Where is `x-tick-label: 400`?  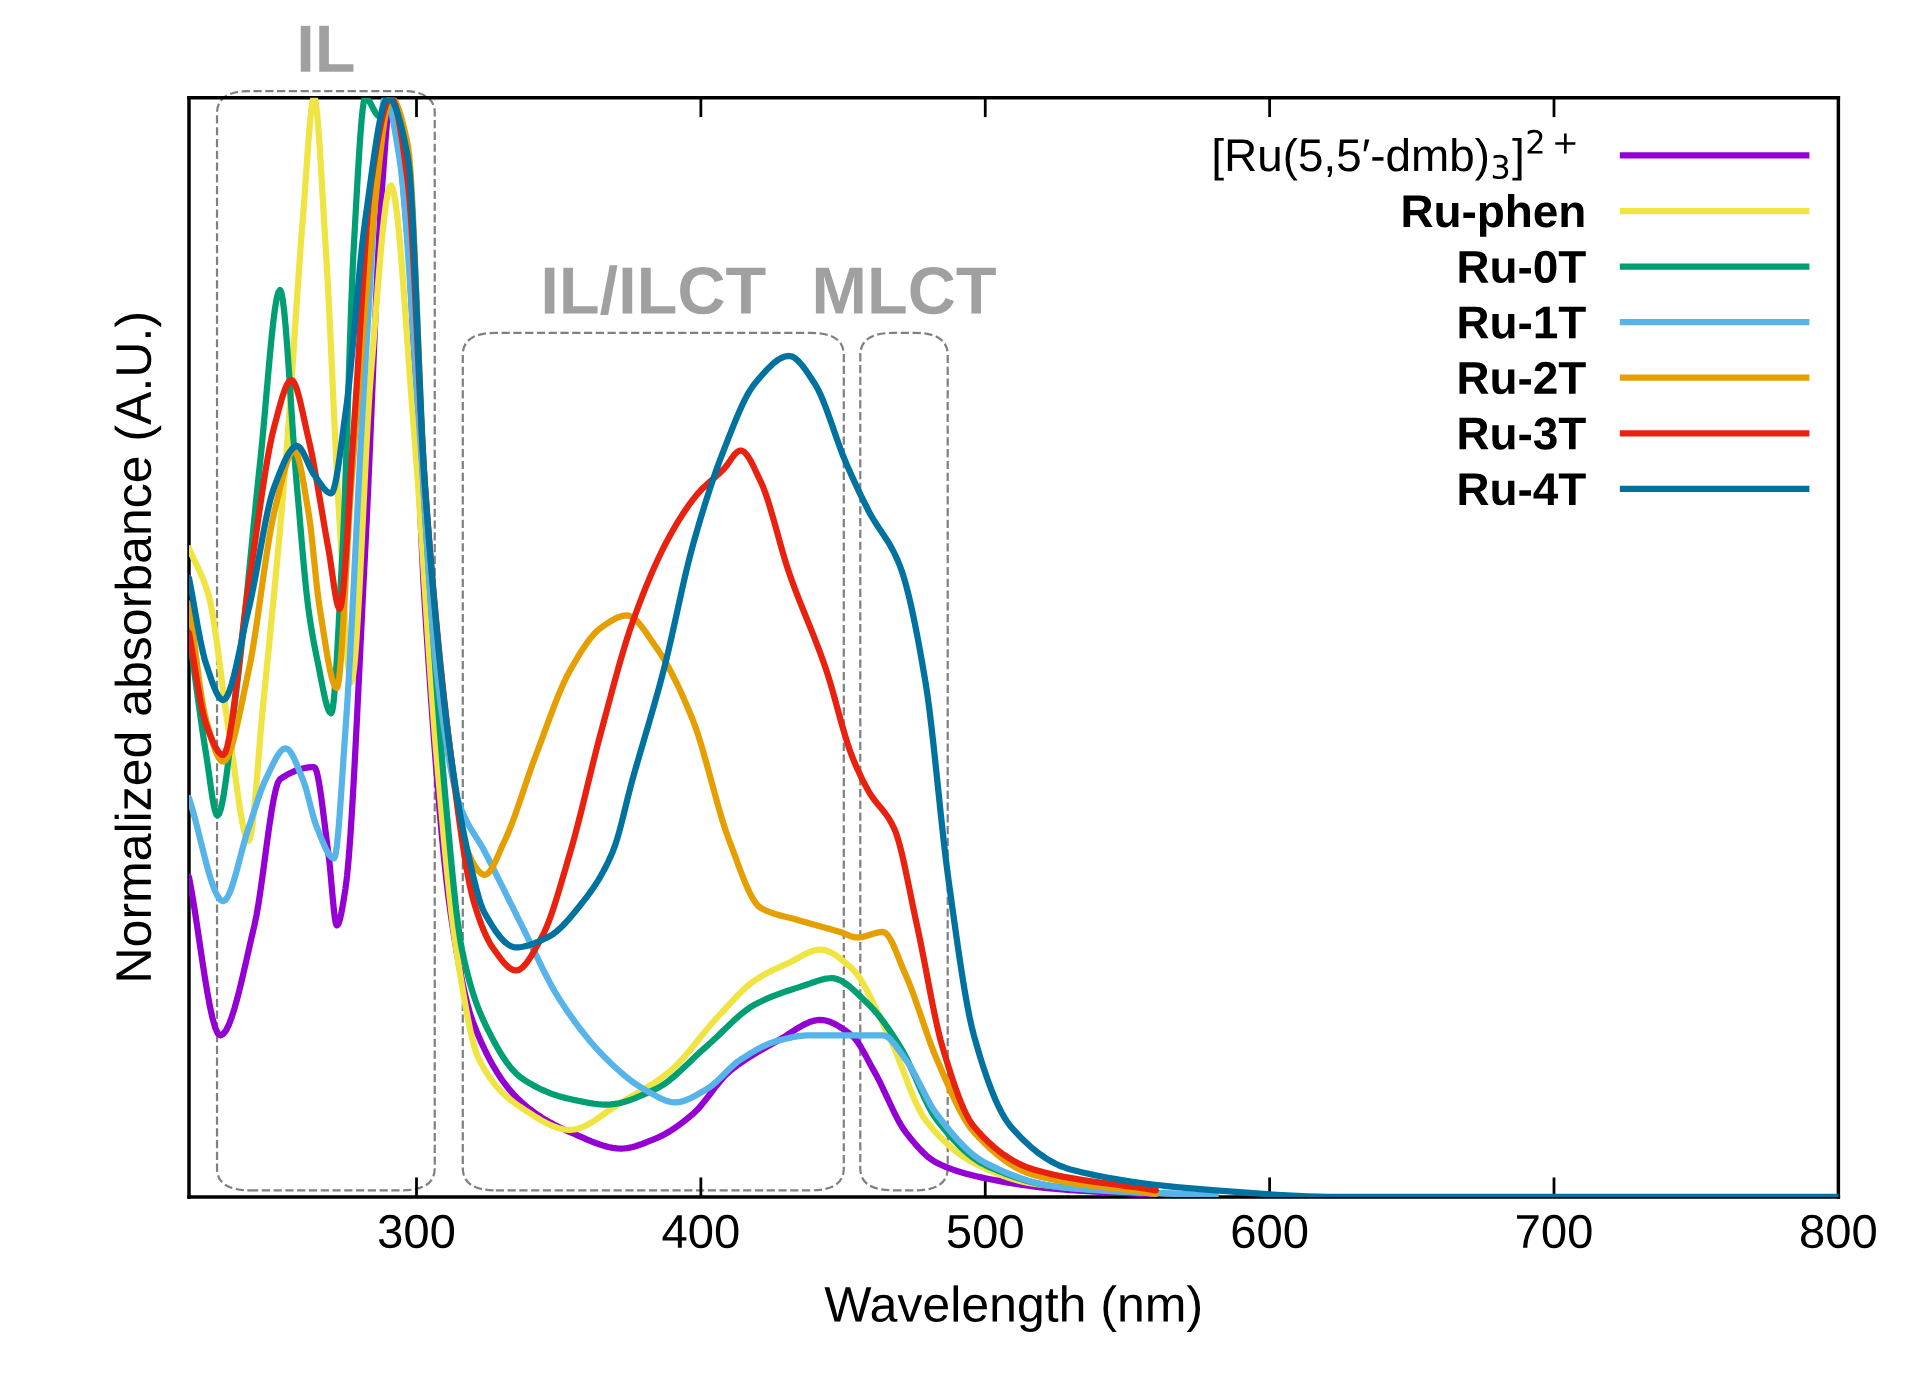
x-tick-label: 400 is located at coordinates (700, 1231).